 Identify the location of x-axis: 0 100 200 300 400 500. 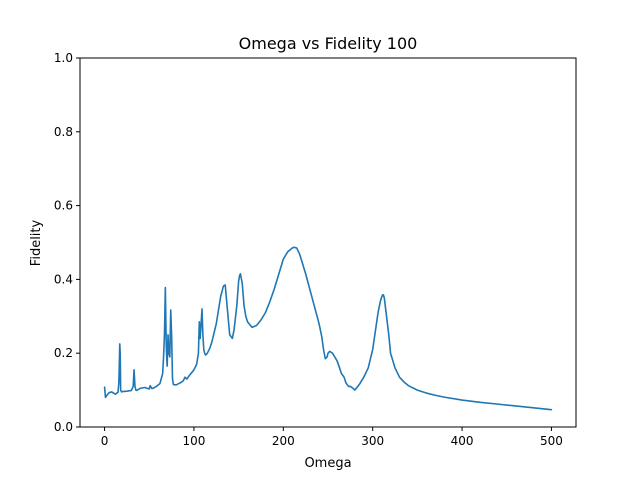
(332, 437).